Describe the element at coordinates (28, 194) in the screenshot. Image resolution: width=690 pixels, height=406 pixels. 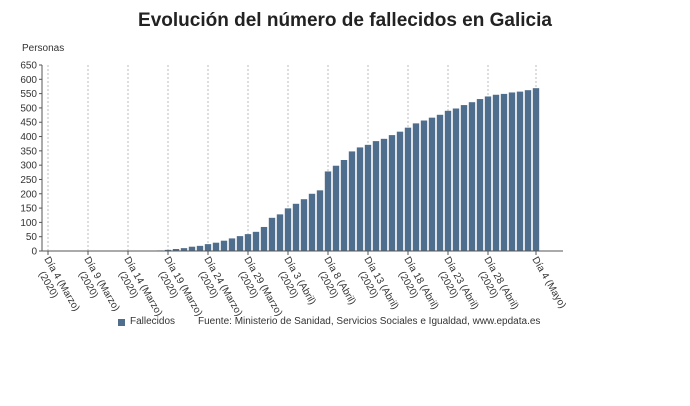
I see `y-tick-label: 200` at that location.